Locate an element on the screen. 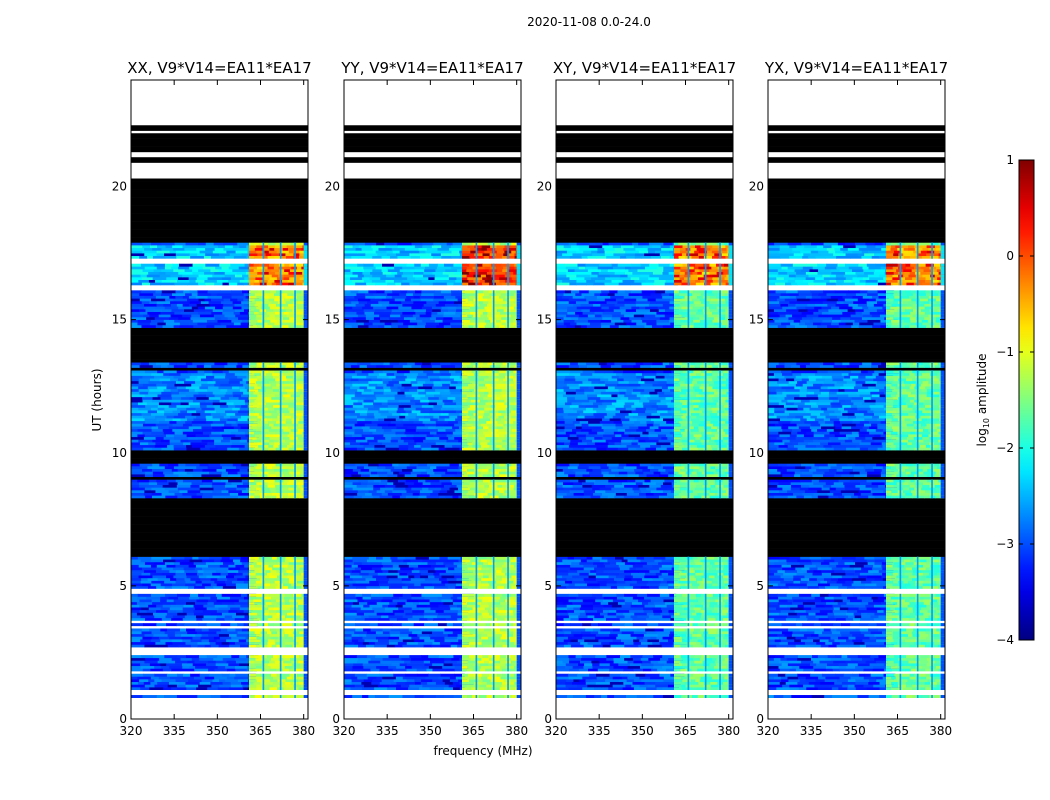 The width and height of the screenshot is (1050, 800). colorbar-tick-label: −4 is located at coordinates (1005, 640).